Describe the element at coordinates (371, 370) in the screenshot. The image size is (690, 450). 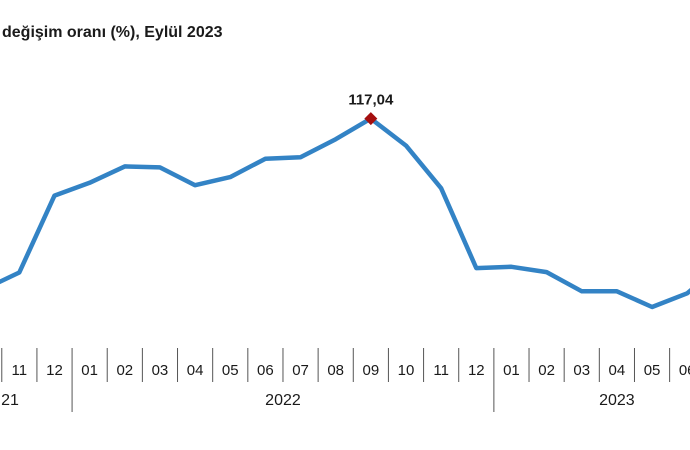
I see `x-tick-label: 09` at that location.